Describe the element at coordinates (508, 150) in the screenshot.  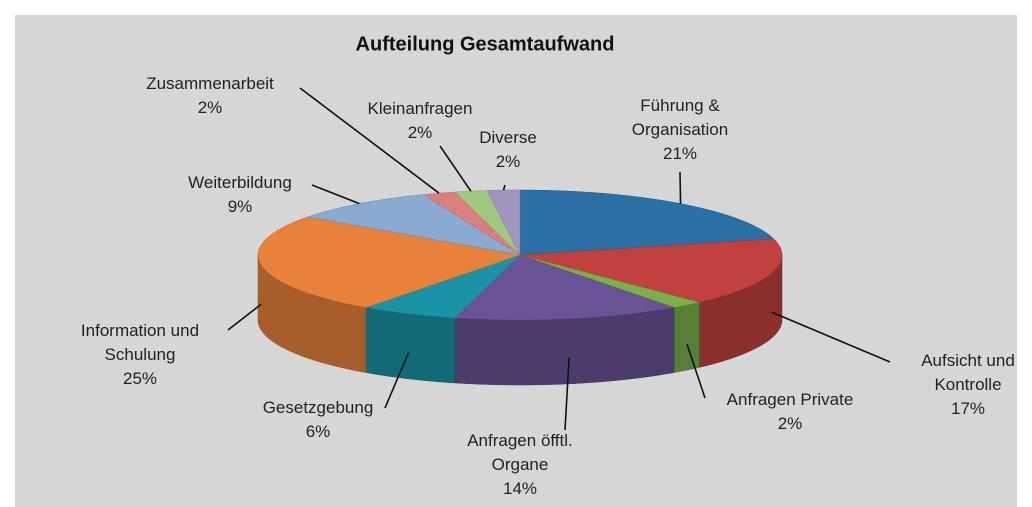
I see `data-label: Diverse 2%` at that location.